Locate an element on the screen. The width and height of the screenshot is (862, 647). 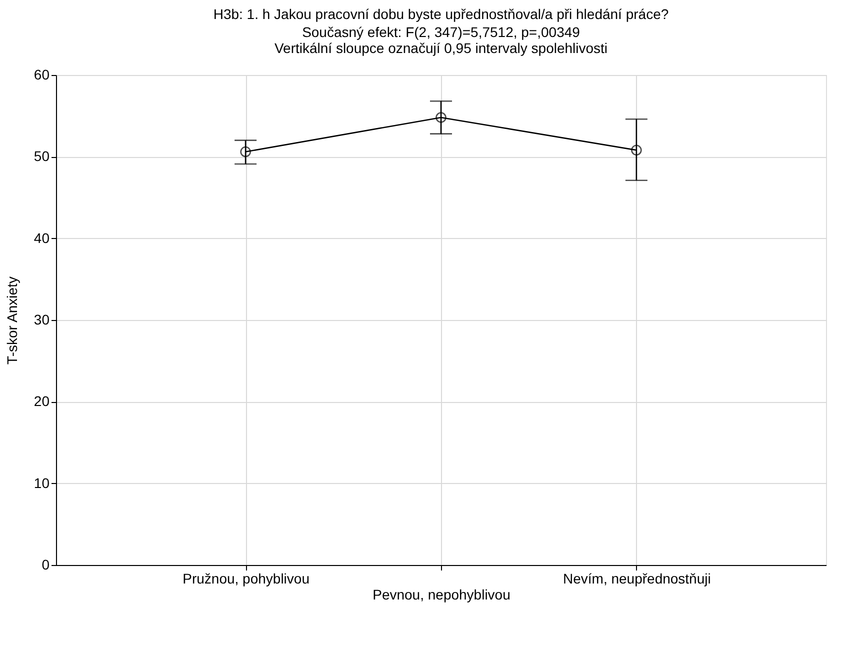
chart-subtitle: Současný efekt: F(2, 347)=5,7512, p=,00349 Vertikální sloupce označují 0,95 intervaly spolehlivosti is located at coordinates (441, 40).